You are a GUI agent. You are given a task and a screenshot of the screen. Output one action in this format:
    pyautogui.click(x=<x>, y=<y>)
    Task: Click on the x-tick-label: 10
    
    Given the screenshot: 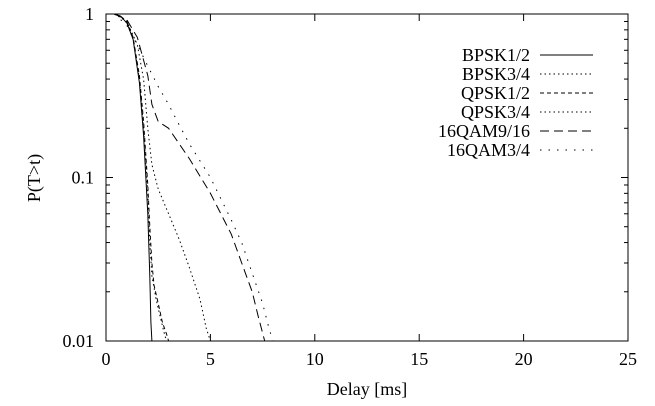 What is the action you would take?
    pyautogui.click(x=315, y=359)
    